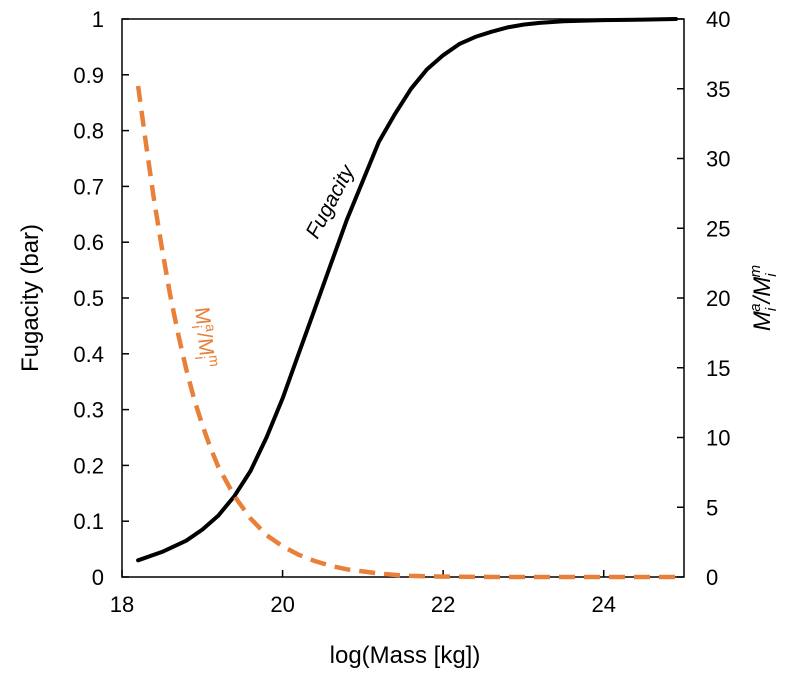  Describe the element at coordinates (88, 75) in the screenshot. I see `y-tick-label: 0.9` at that location.